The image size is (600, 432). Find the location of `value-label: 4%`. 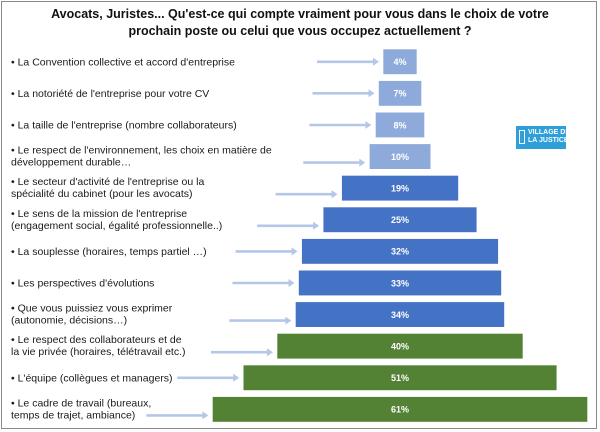

value-label: 4% is located at coordinates (399, 62).